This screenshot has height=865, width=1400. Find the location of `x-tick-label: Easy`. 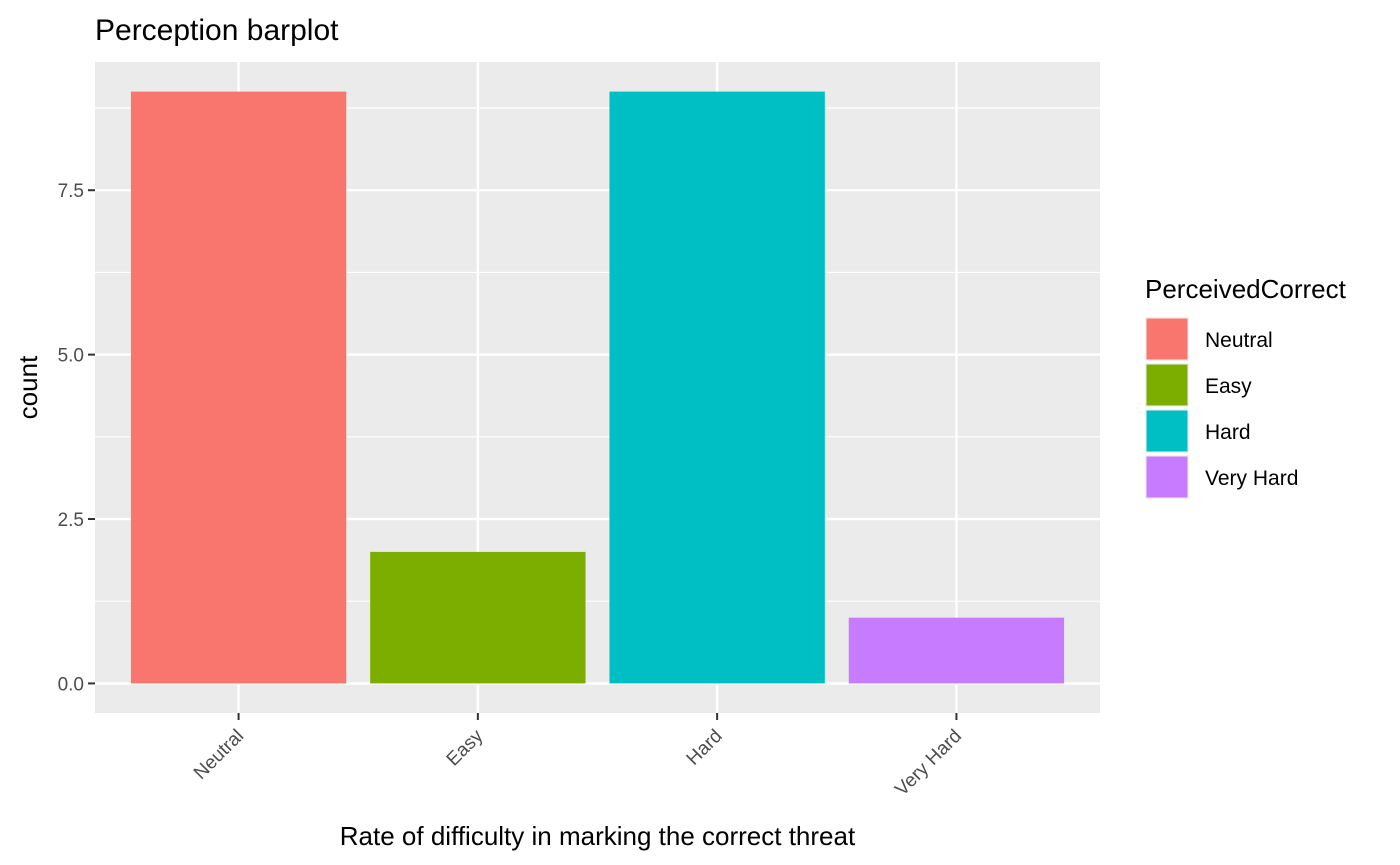

x-tick-label: Easy is located at coordinates (465, 747).